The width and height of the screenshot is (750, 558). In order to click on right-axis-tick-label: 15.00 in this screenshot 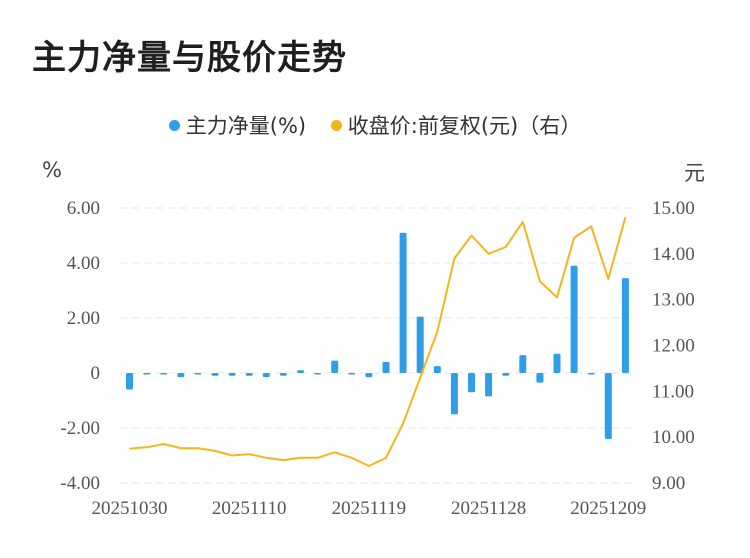, I will do `click(673, 208)`.